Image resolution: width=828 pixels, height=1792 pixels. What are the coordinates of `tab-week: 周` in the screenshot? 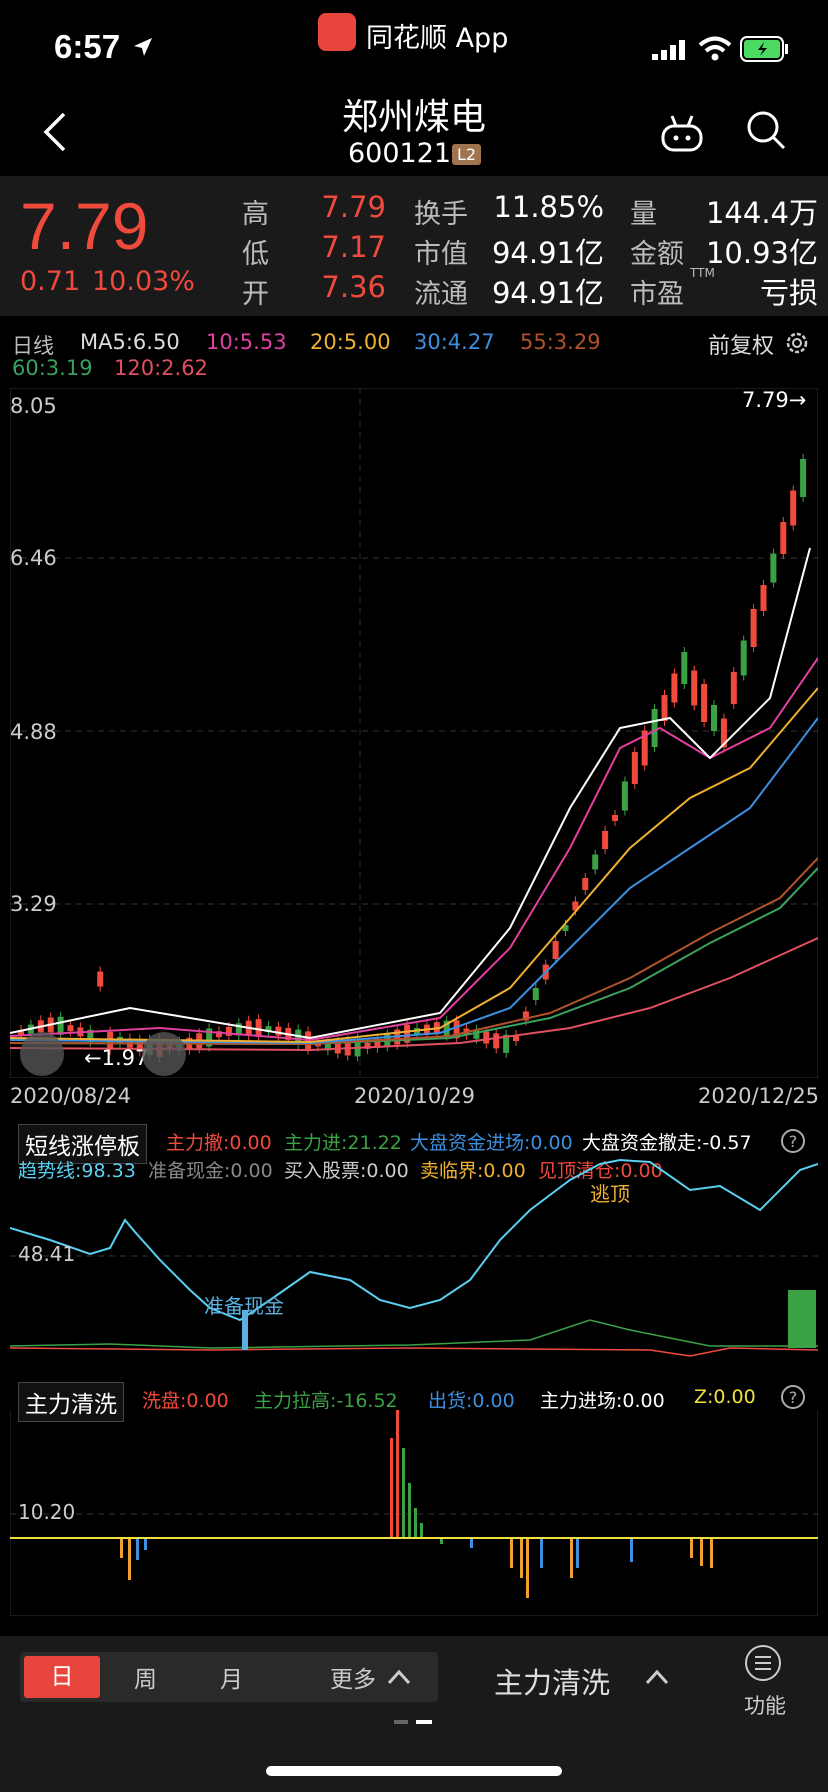 It's located at (145, 1680).